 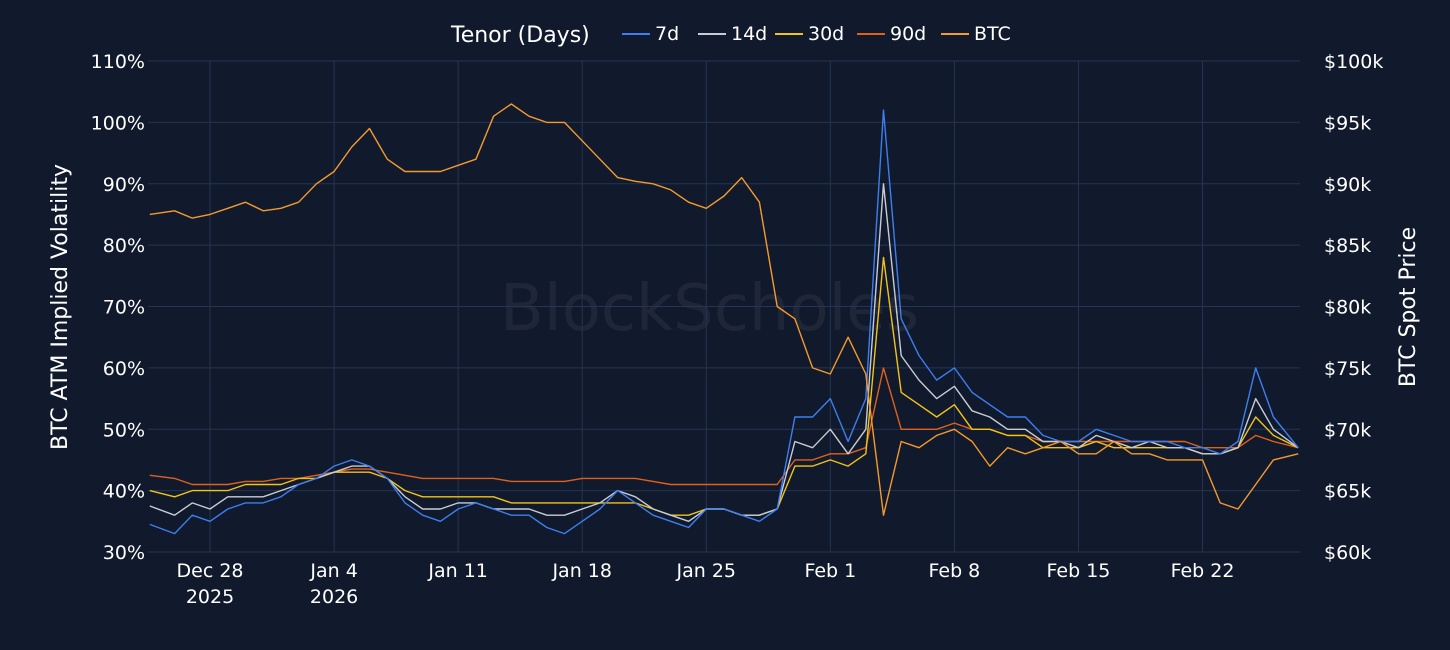 What do you see at coordinates (1347, 185) in the screenshot?
I see `y-right-tick-label: $90k` at bounding box center [1347, 185].